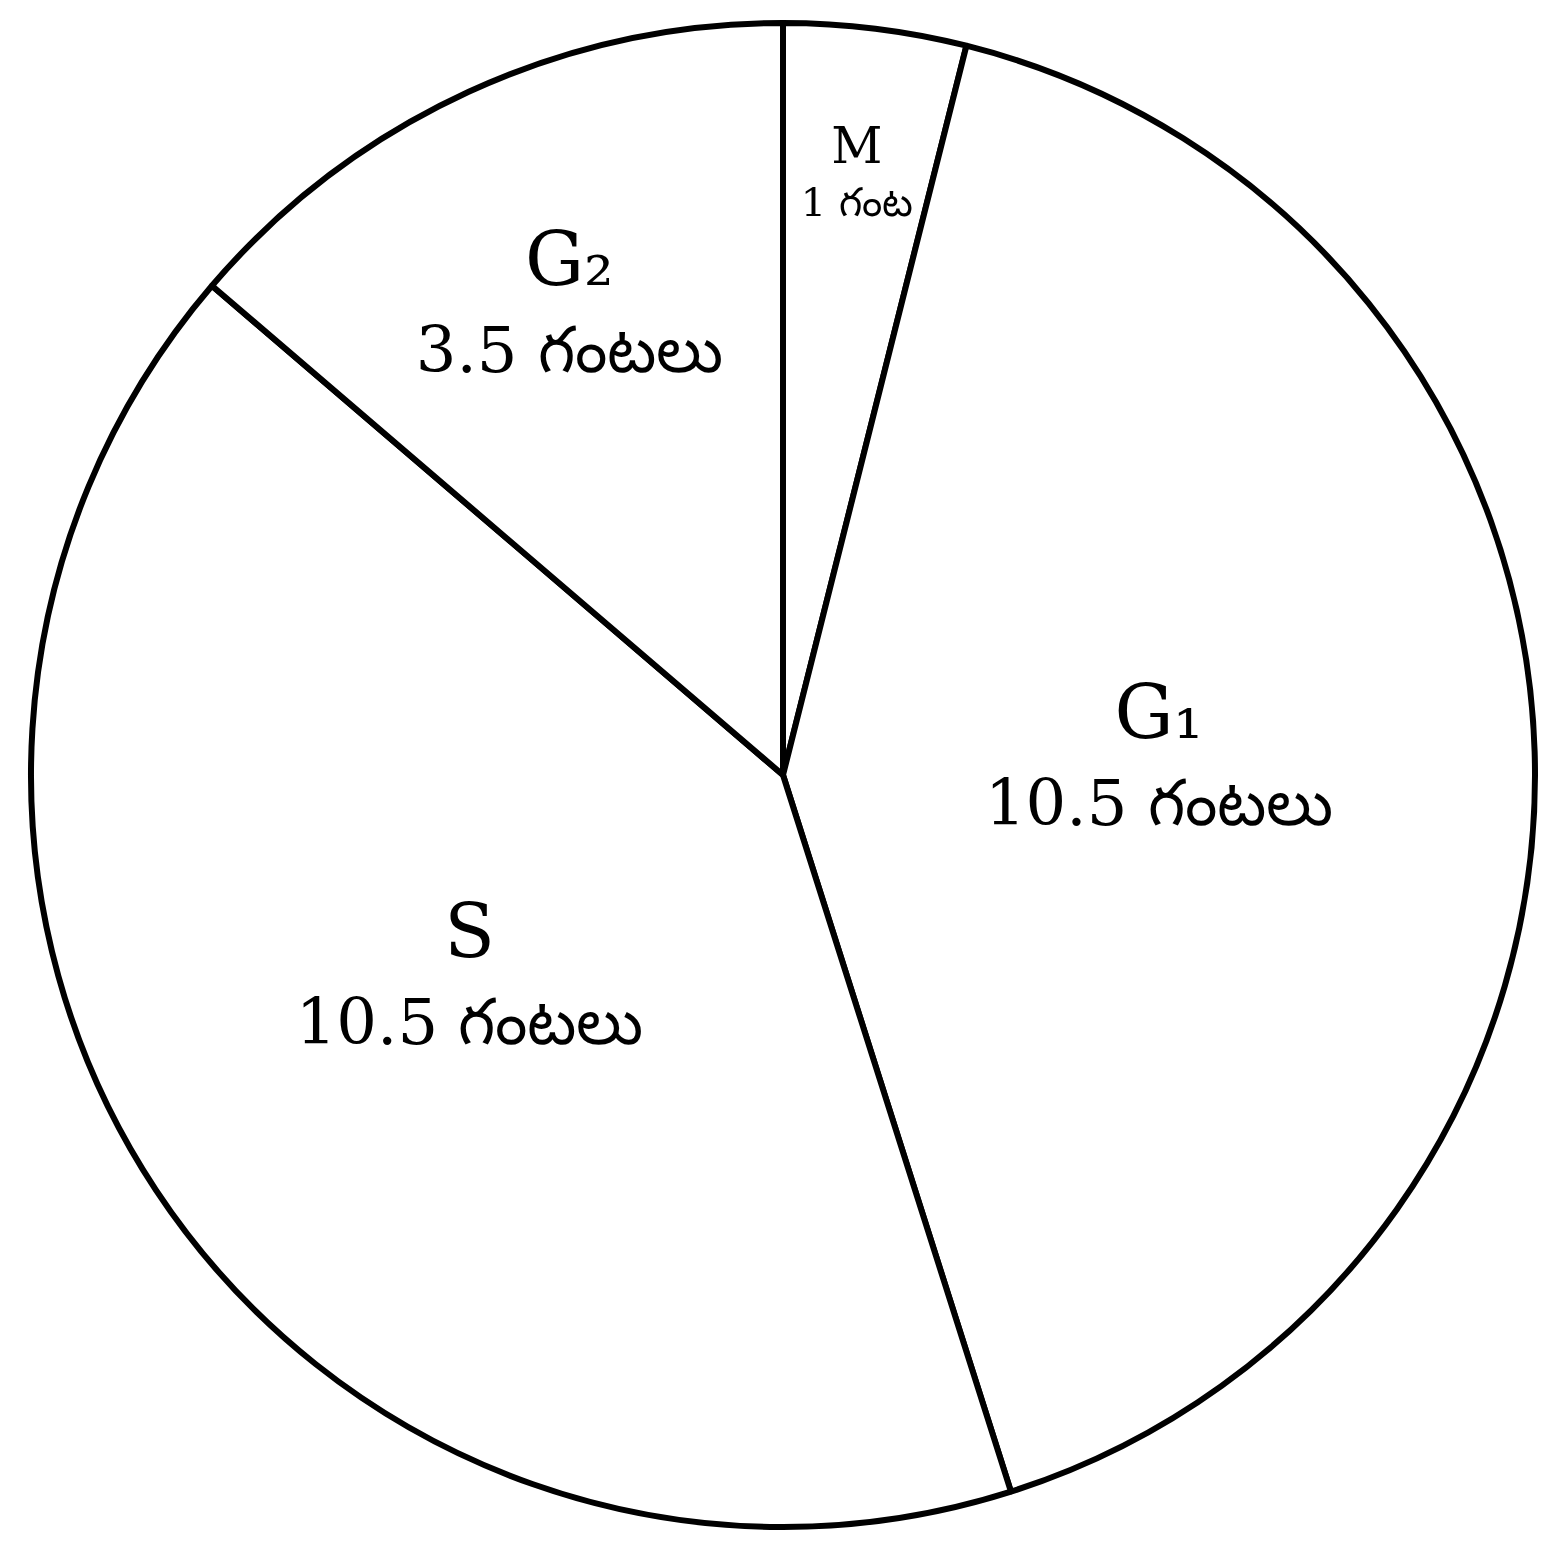 Image resolution: width=1566 pixels, height=1550 pixels. Describe the element at coordinates (569, 258) in the screenshot. I see `slice-label: G₂` at that location.